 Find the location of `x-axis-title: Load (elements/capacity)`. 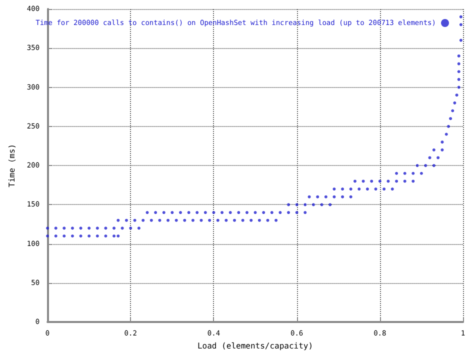

x-axis-title: Load (elements/capacity) is located at coordinates (255, 346).